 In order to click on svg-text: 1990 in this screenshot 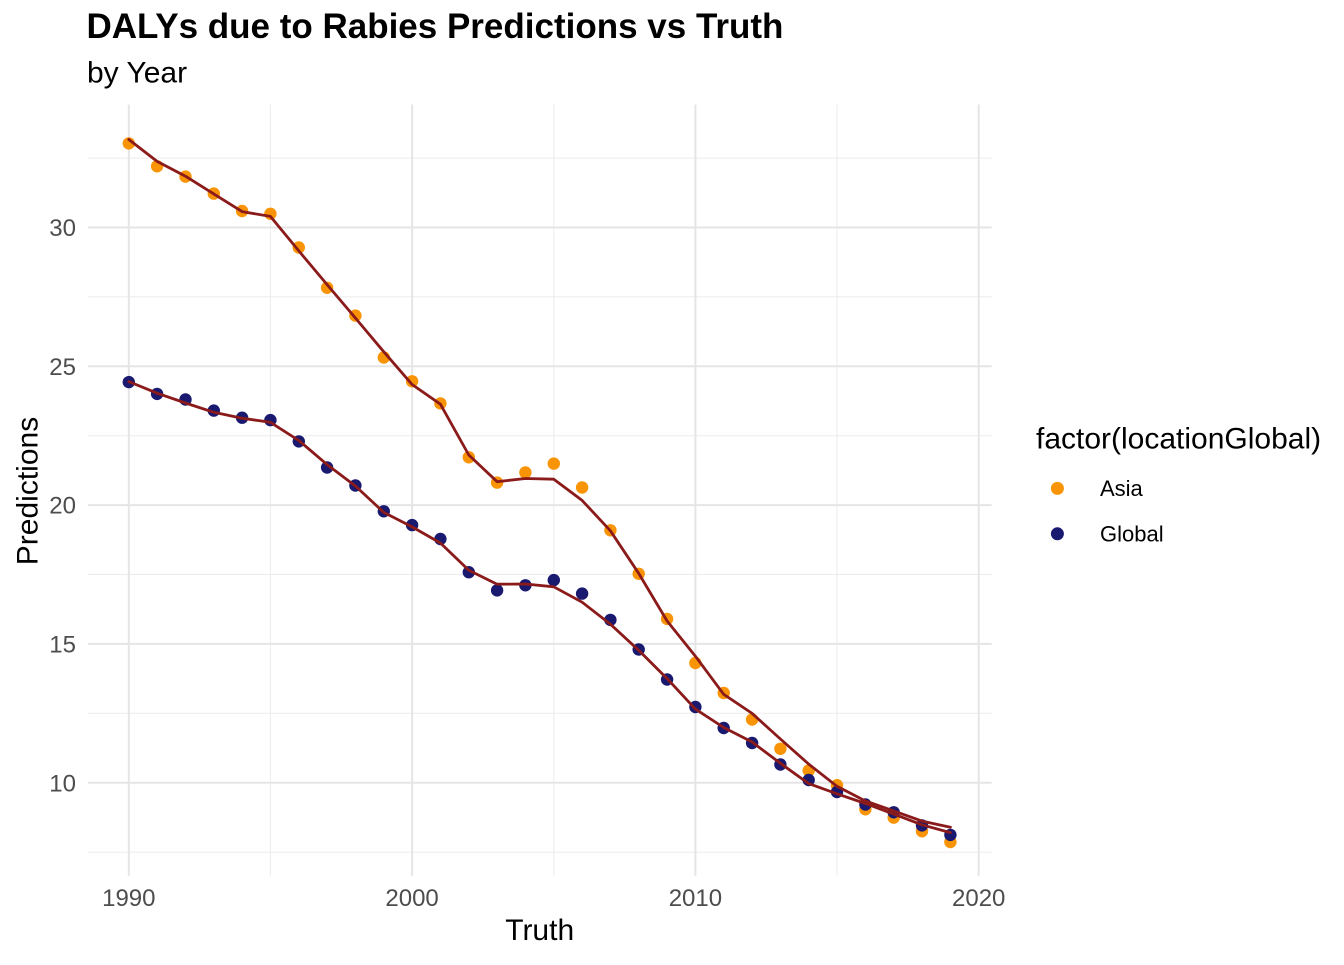, I will do `click(128, 898)`.